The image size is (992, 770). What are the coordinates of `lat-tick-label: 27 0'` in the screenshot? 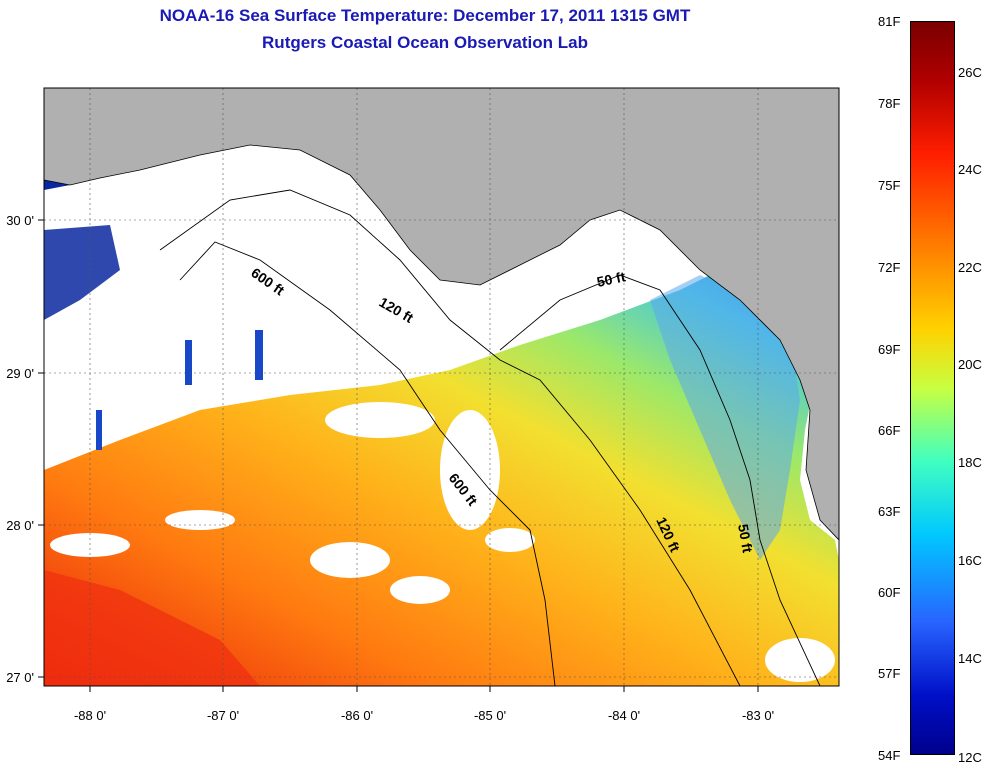 It's located at (20, 677).